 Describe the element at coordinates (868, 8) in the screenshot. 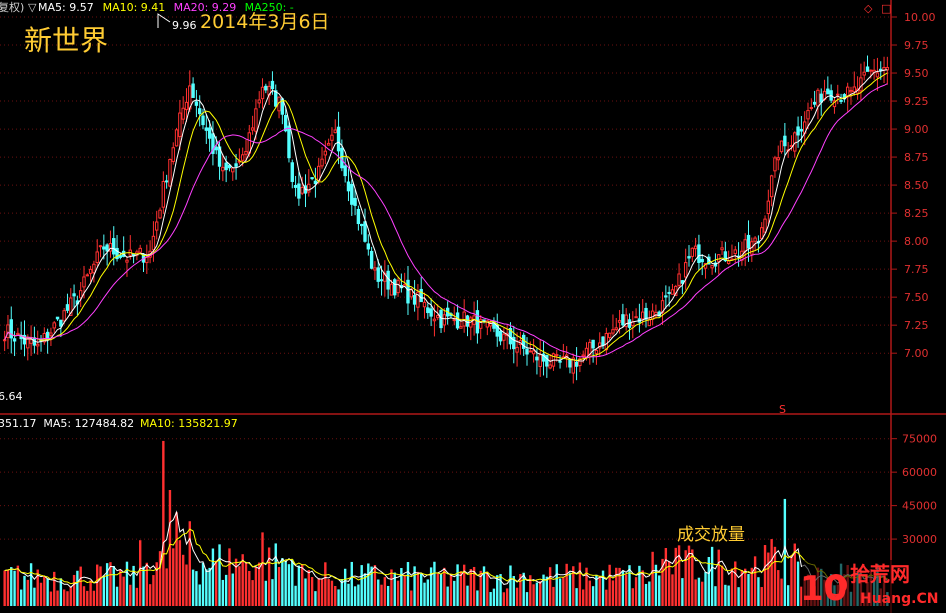

I see `diamond-icon: ◇` at that location.